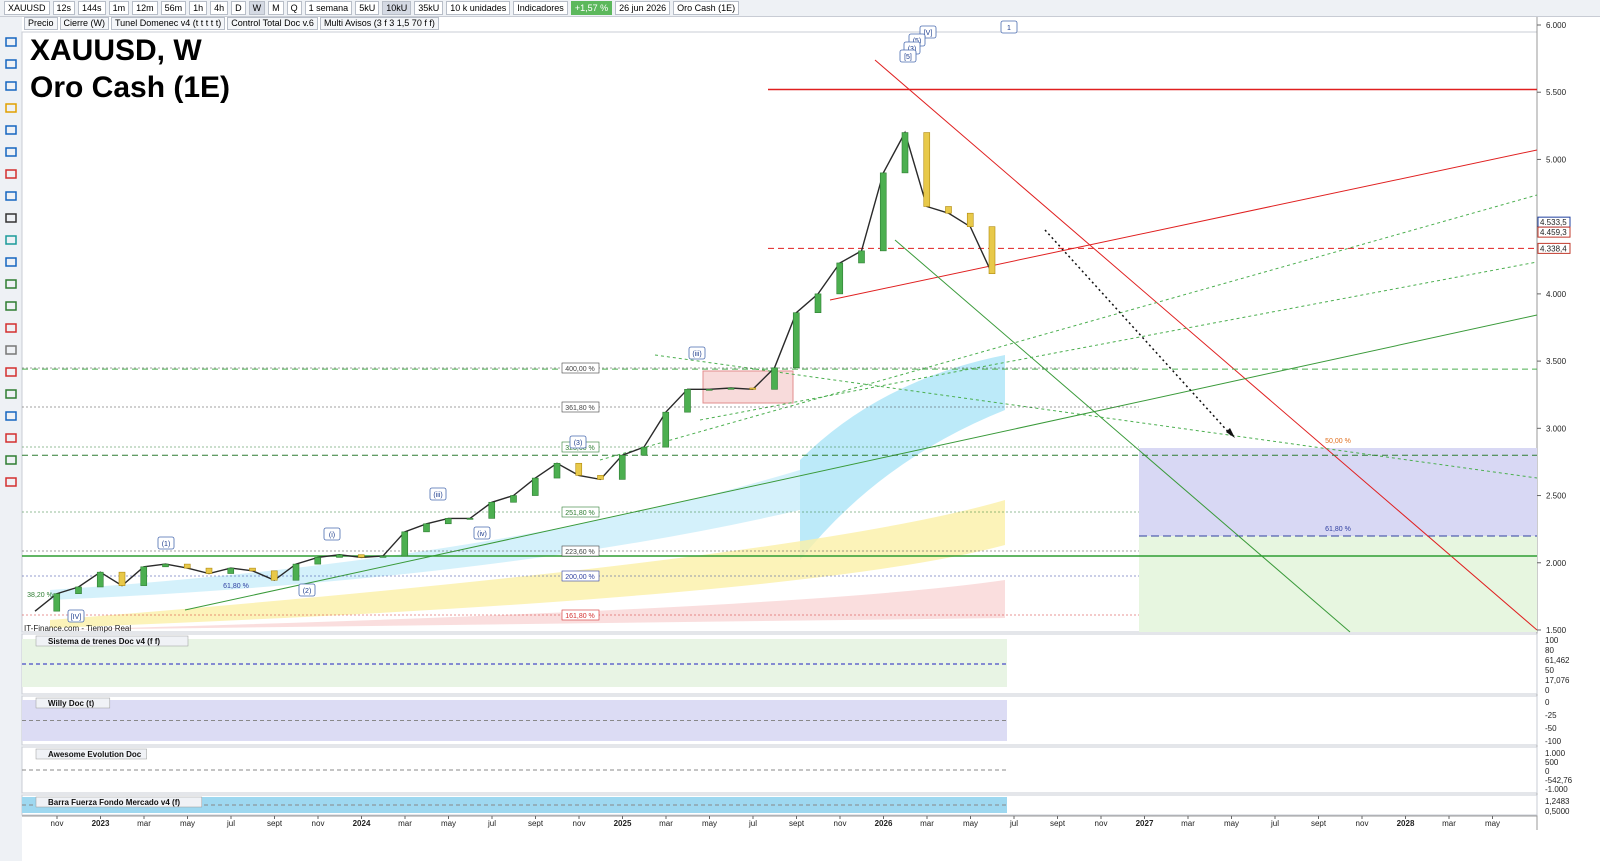 This screenshot has height=861, width=1600. I want to click on fib-label: 251,80 %, so click(580, 513).